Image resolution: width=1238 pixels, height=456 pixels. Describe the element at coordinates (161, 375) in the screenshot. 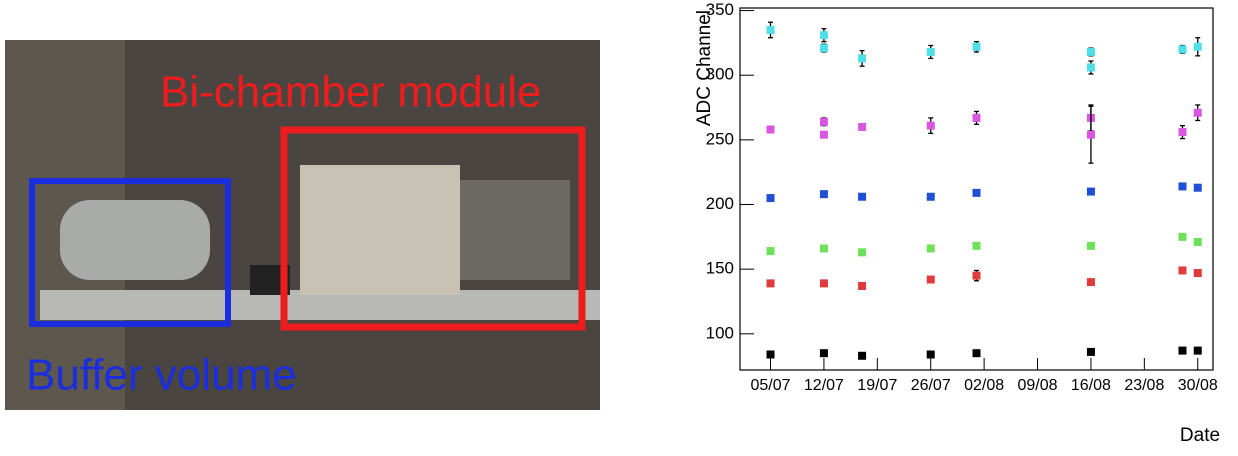

I see `photo-label: Buffer volume` at that location.